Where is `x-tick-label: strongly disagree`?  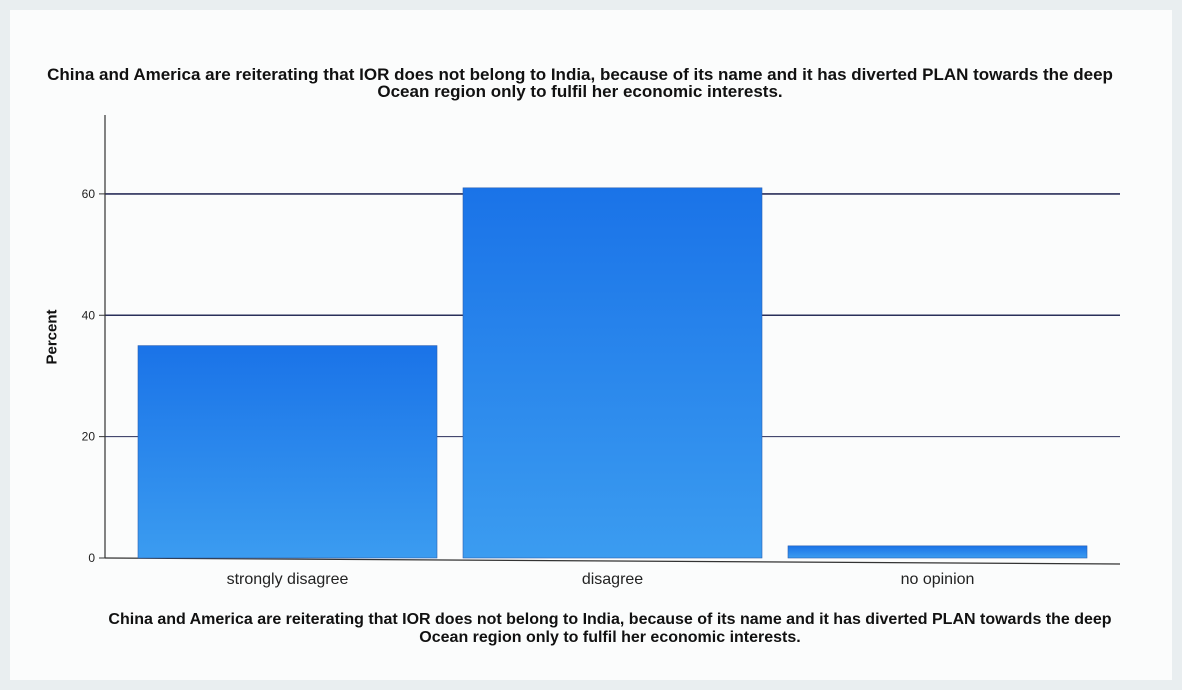
x-tick-label: strongly disagree is located at coordinates (288, 579).